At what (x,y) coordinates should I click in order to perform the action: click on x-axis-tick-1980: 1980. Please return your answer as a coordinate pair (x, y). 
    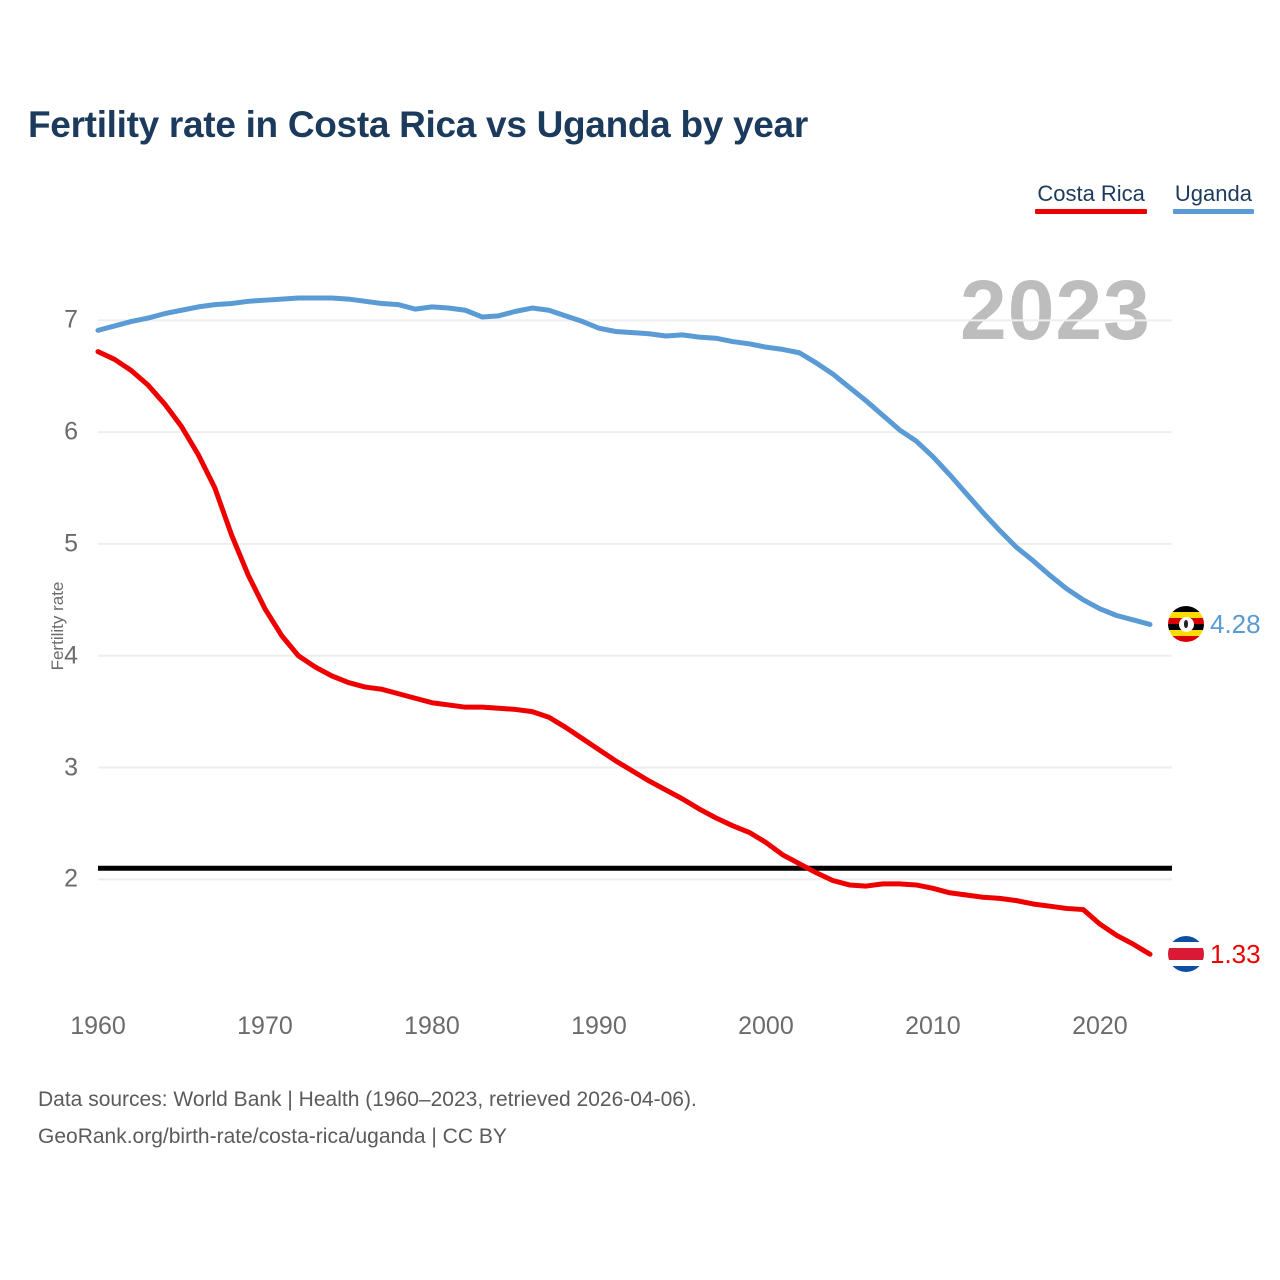
    Looking at the image, I should click on (432, 1026).